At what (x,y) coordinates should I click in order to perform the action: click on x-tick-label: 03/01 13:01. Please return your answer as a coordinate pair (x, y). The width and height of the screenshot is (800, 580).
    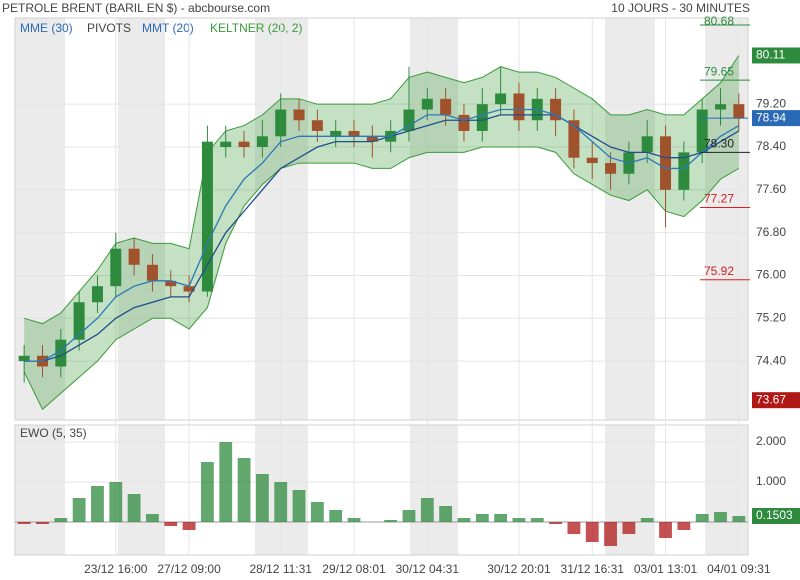
    Looking at the image, I should click on (666, 569).